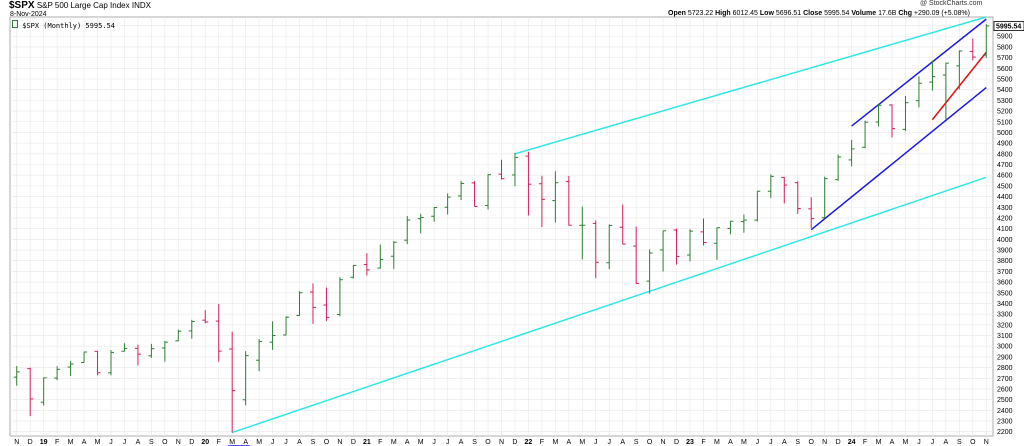 The width and height of the screenshot is (1024, 446). Describe the element at coordinates (1005, 325) in the screenshot. I see `y-tick-label: 3200` at that location.